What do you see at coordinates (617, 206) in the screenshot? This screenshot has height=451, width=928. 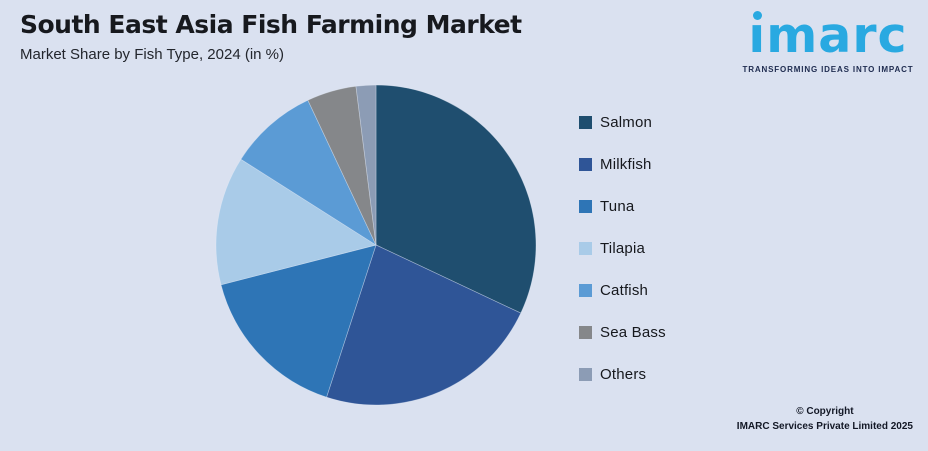 I see `legend-label: Tuna` at bounding box center [617, 206].